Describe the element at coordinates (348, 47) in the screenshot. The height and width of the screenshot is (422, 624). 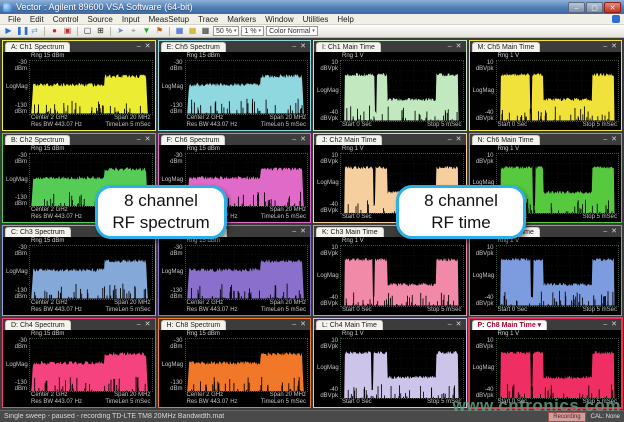
I see `plot-tab-i: I: Ch1 Main Time` at that location.